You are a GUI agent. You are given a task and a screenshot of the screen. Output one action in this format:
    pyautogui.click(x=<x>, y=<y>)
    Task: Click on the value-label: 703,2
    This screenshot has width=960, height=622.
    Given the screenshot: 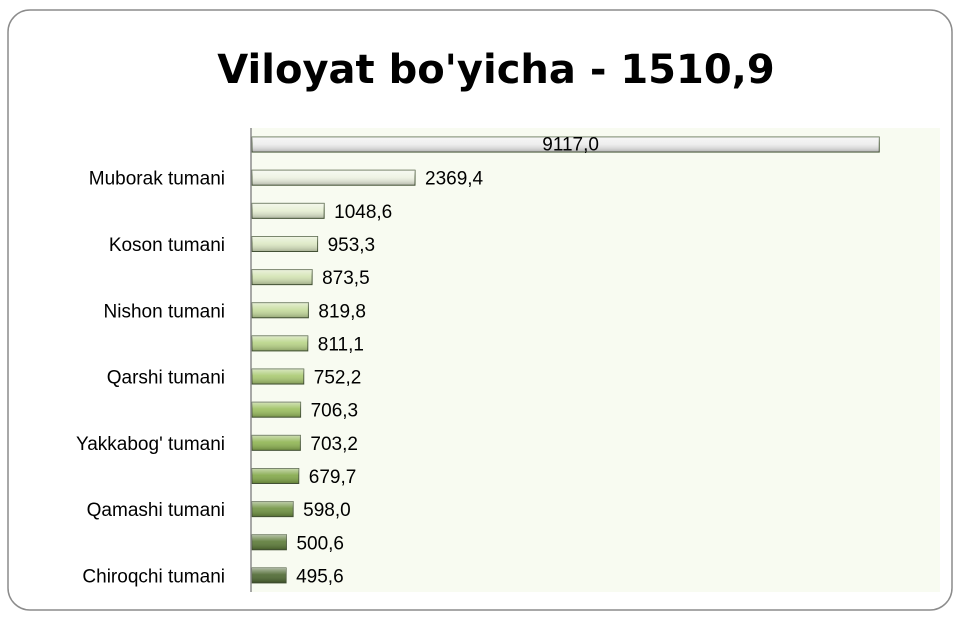 What is the action you would take?
    pyautogui.click(x=334, y=444)
    